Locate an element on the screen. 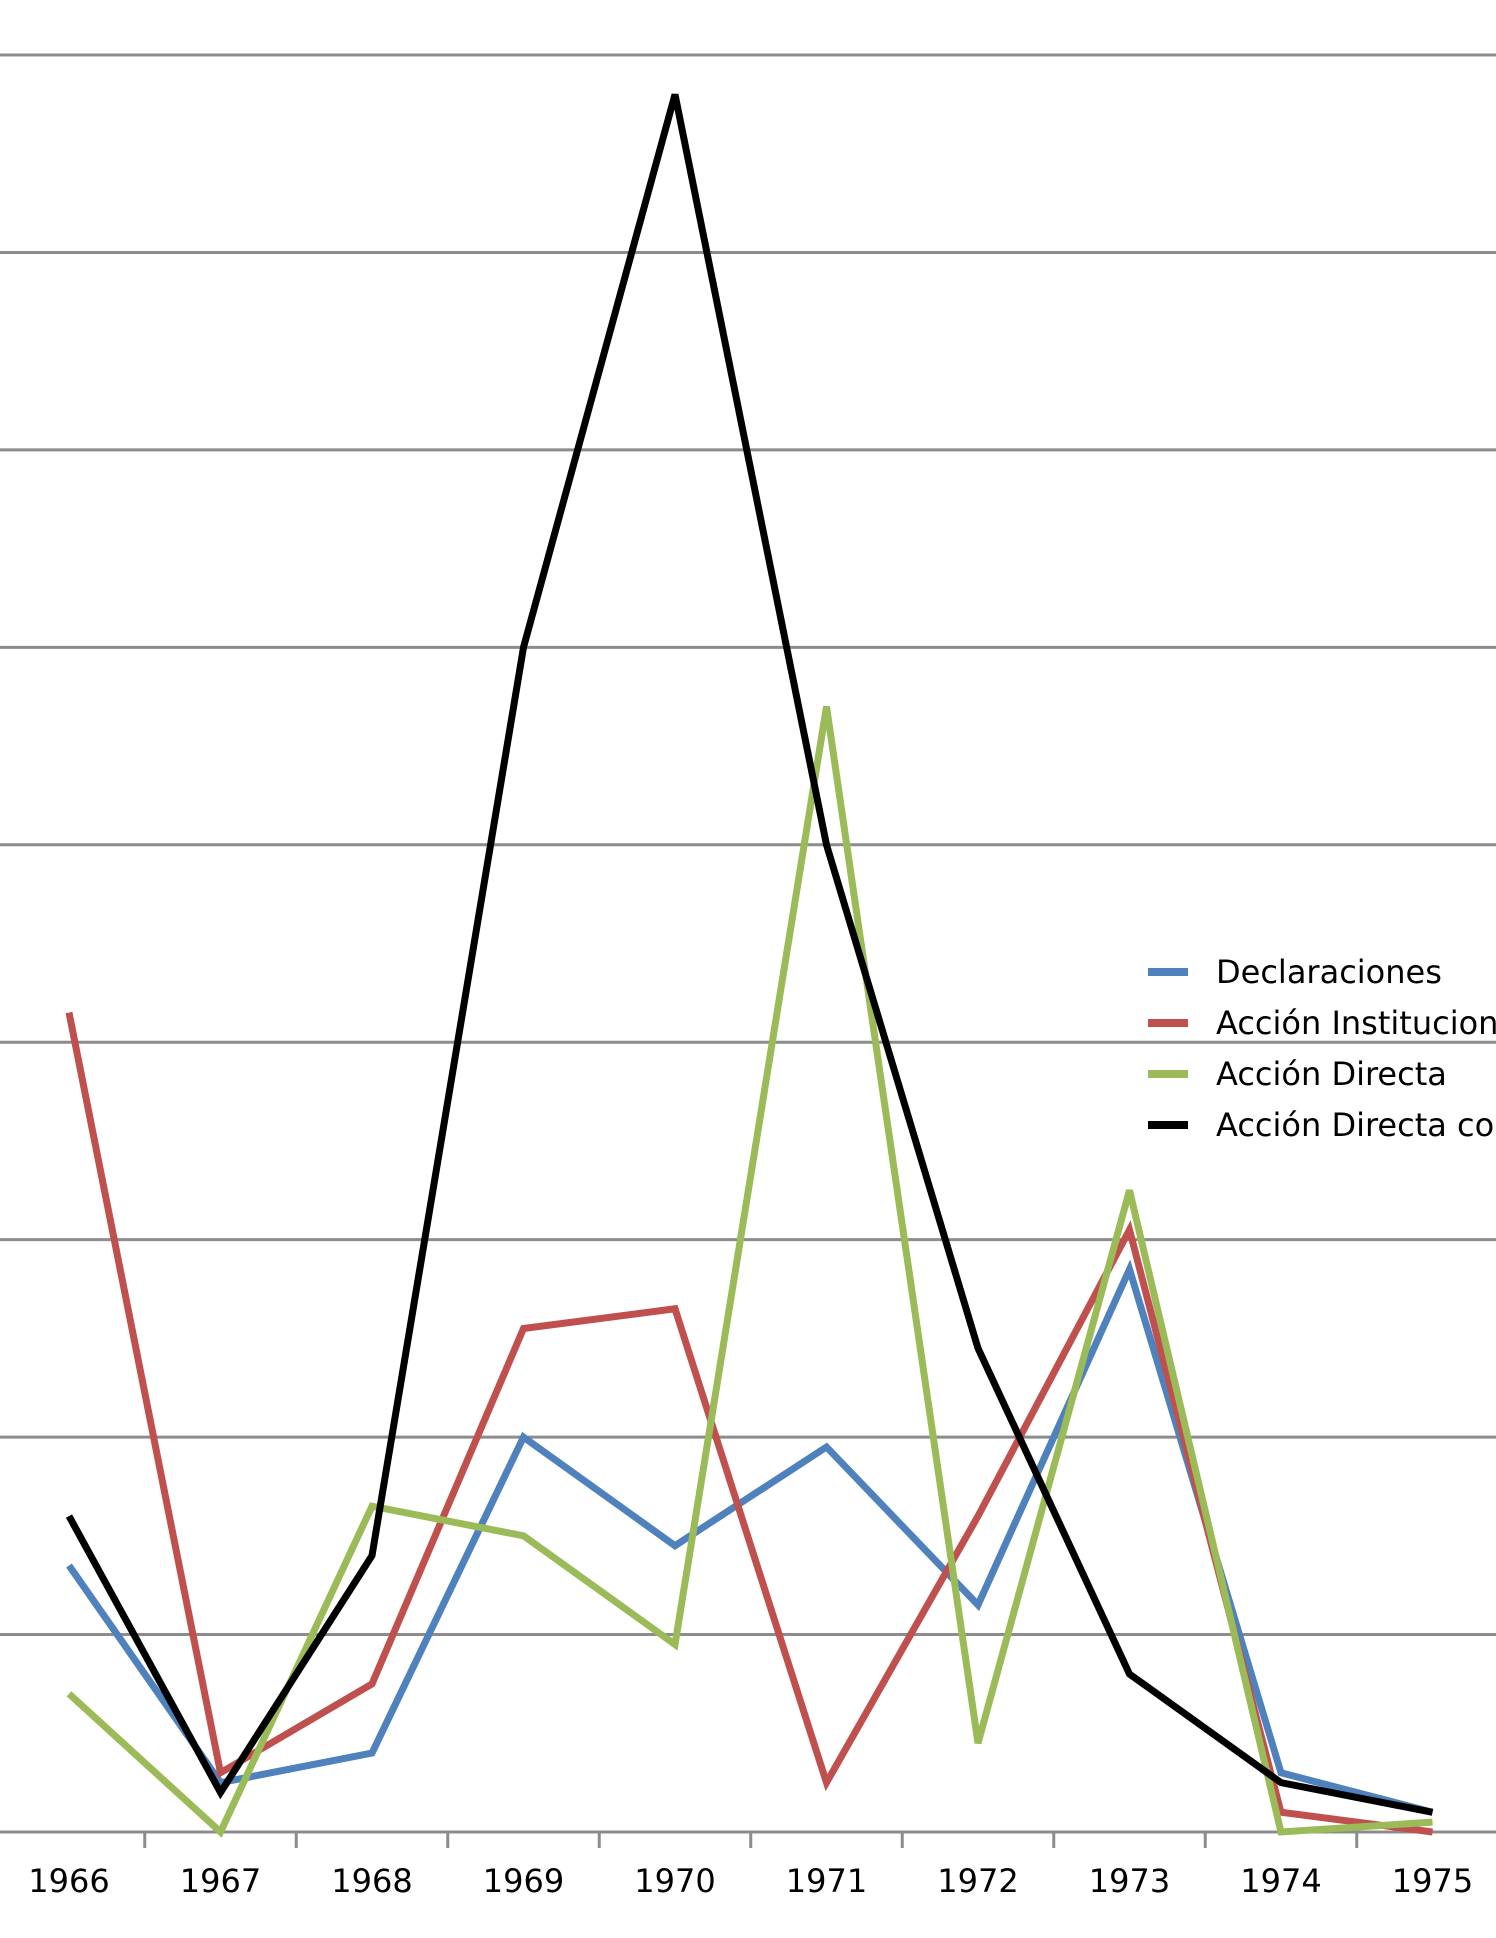 The height and width of the screenshot is (1938, 1496). legend-label: Declaraciones is located at coordinates (1329, 972).